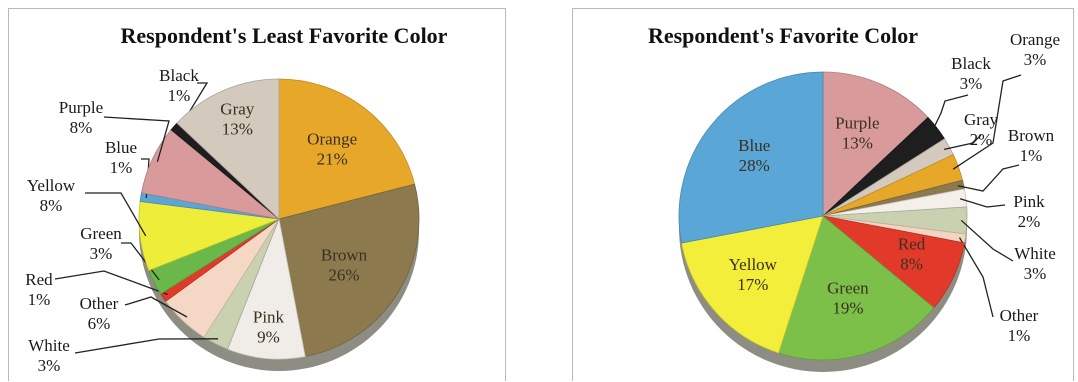  What do you see at coordinates (332, 158) in the screenshot?
I see `slice-label-orange-value: 21%` at bounding box center [332, 158].